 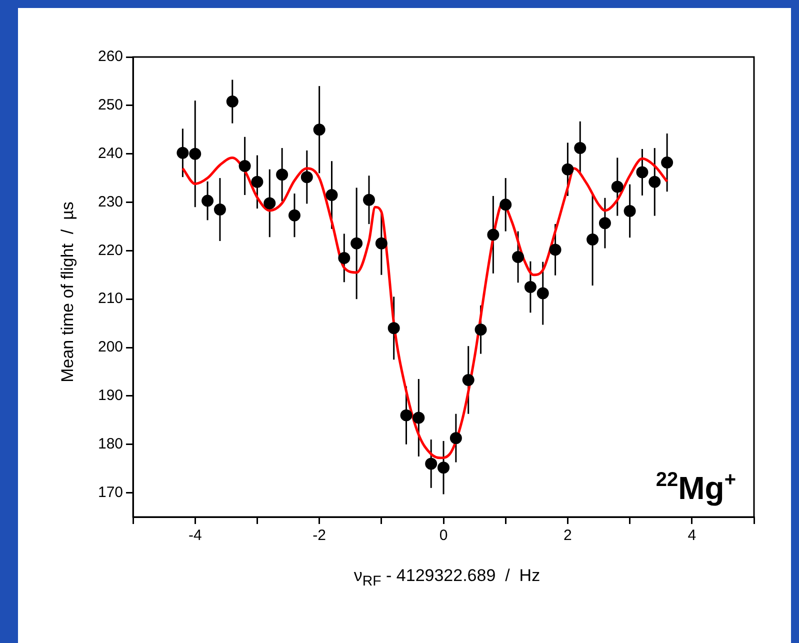 What do you see at coordinates (111, 444) in the screenshot?
I see `y-tick-label: 180` at bounding box center [111, 444].